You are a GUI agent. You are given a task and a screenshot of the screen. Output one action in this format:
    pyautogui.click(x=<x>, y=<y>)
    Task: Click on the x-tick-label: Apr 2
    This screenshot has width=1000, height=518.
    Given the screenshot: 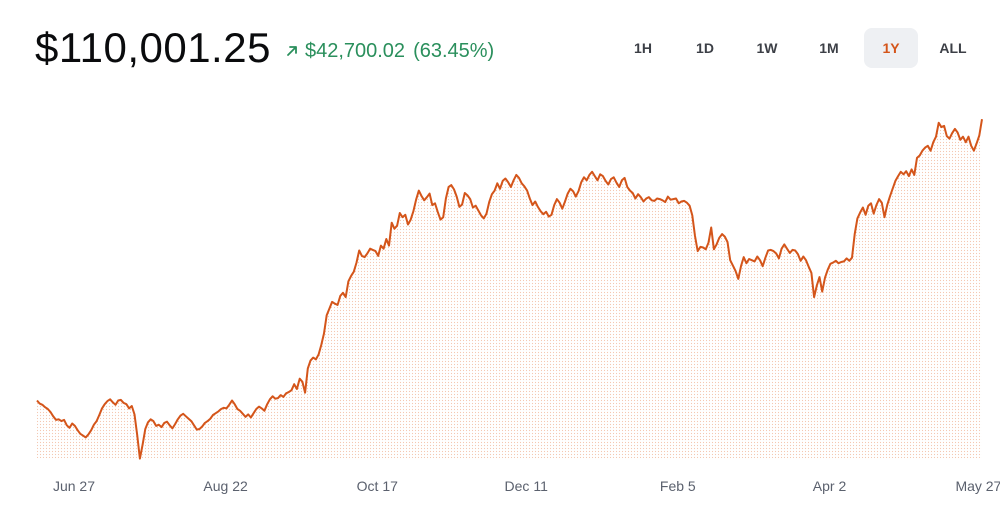 What is the action you would take?
    pyautogui.click(x=830, y=486)
    